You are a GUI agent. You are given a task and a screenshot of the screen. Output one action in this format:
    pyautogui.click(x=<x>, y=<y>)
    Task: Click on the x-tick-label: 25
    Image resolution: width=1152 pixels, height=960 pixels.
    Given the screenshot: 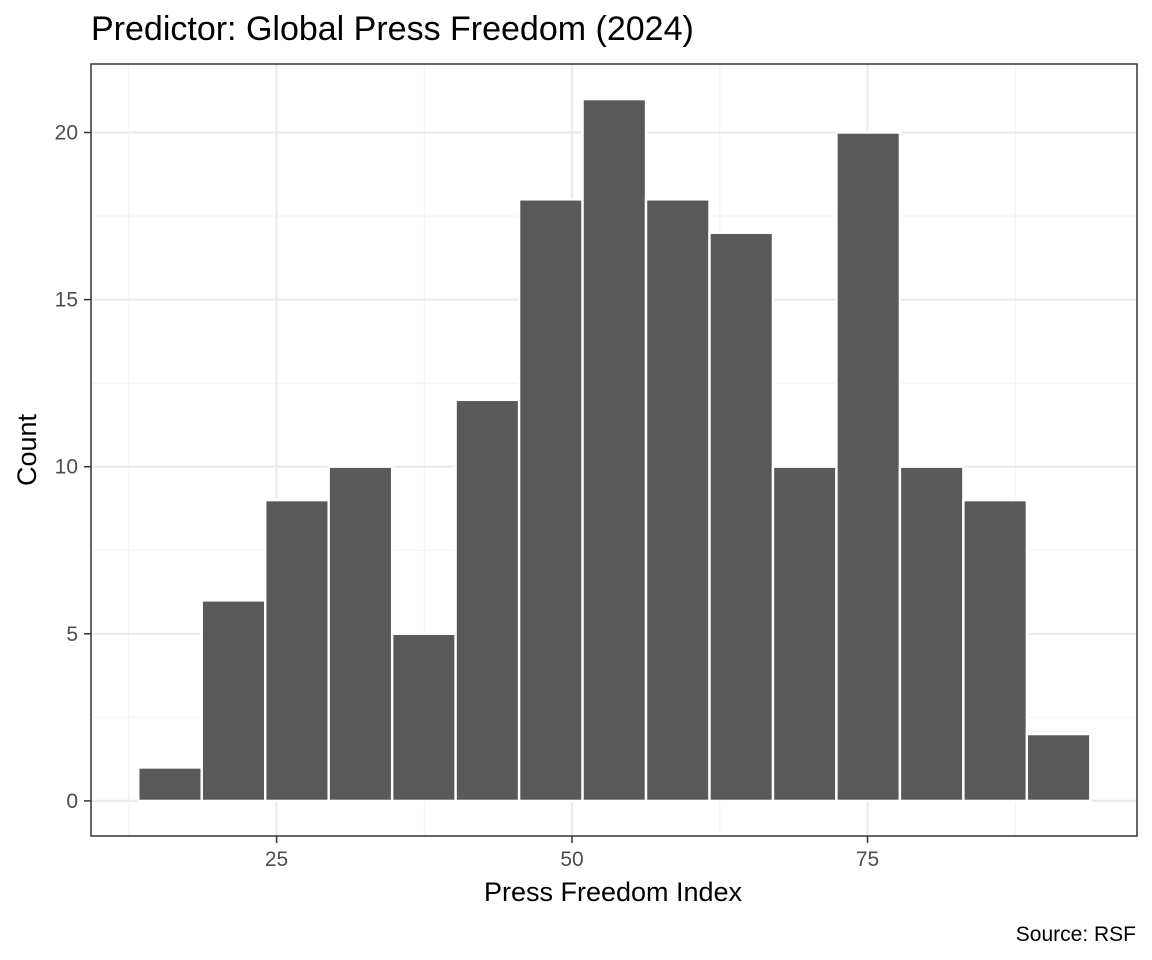 What is the action you would take?
    pyautogui.click(x=276, y=859)
    